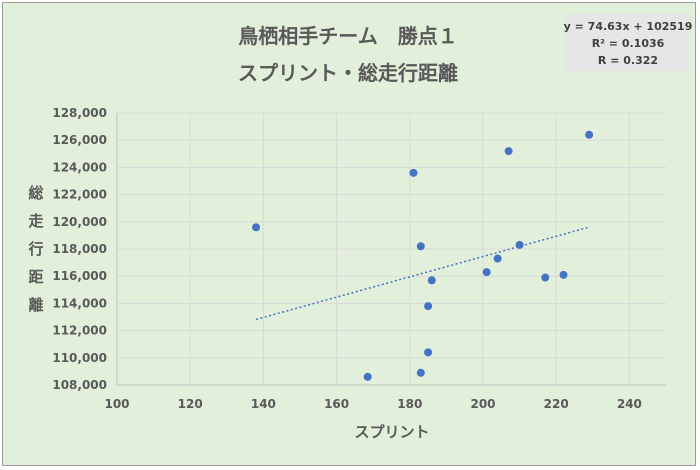 Image resolution: width=700 pixels, height=470 pixels. I want to click on y-axis-title-char: 走, so click(35, 221).